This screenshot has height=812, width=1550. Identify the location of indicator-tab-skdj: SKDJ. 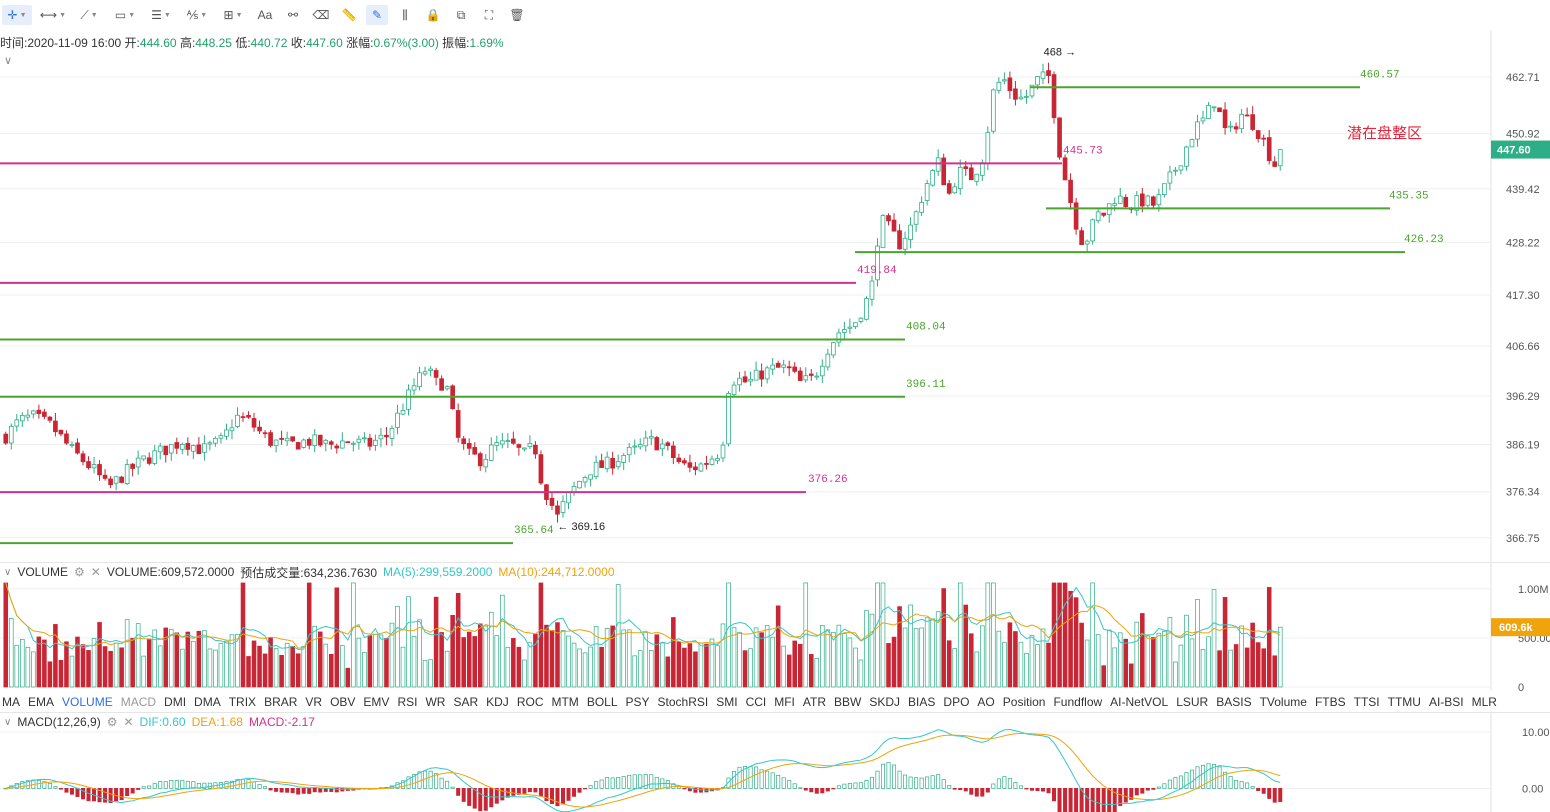
(885, 702).